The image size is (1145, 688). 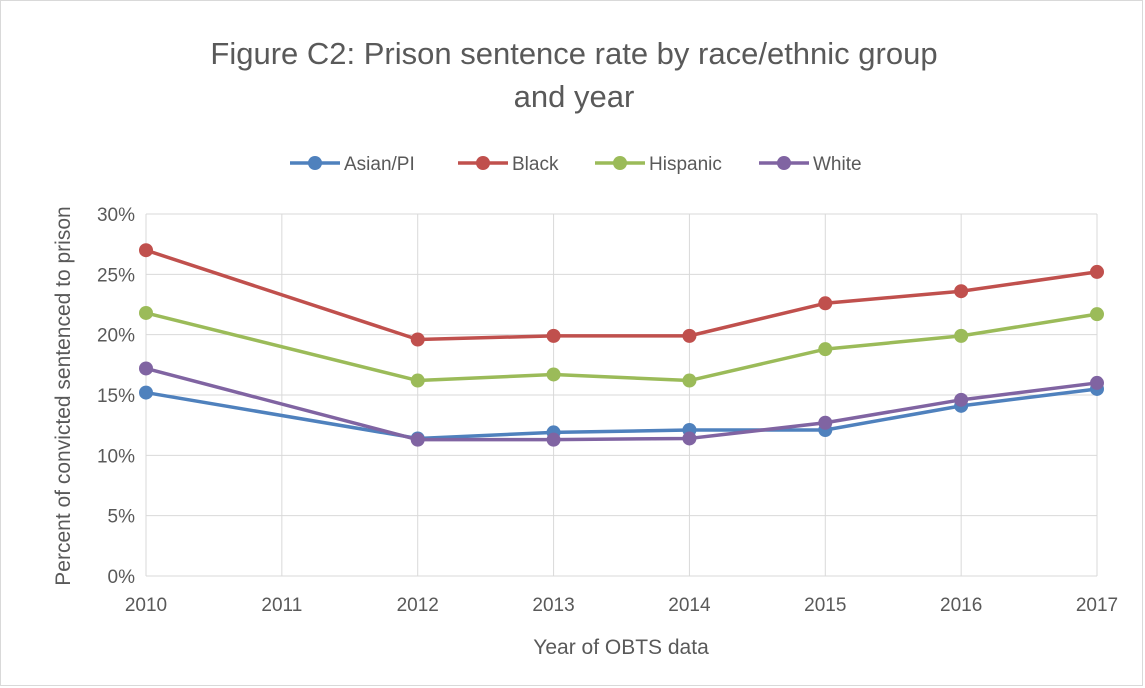 I want to click on legend-item-hispanic: Hispanic, so click(x=658, y=164).